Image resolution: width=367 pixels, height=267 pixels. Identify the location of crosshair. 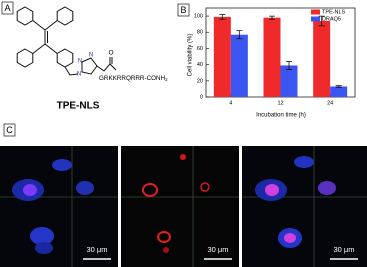
(180, 206).